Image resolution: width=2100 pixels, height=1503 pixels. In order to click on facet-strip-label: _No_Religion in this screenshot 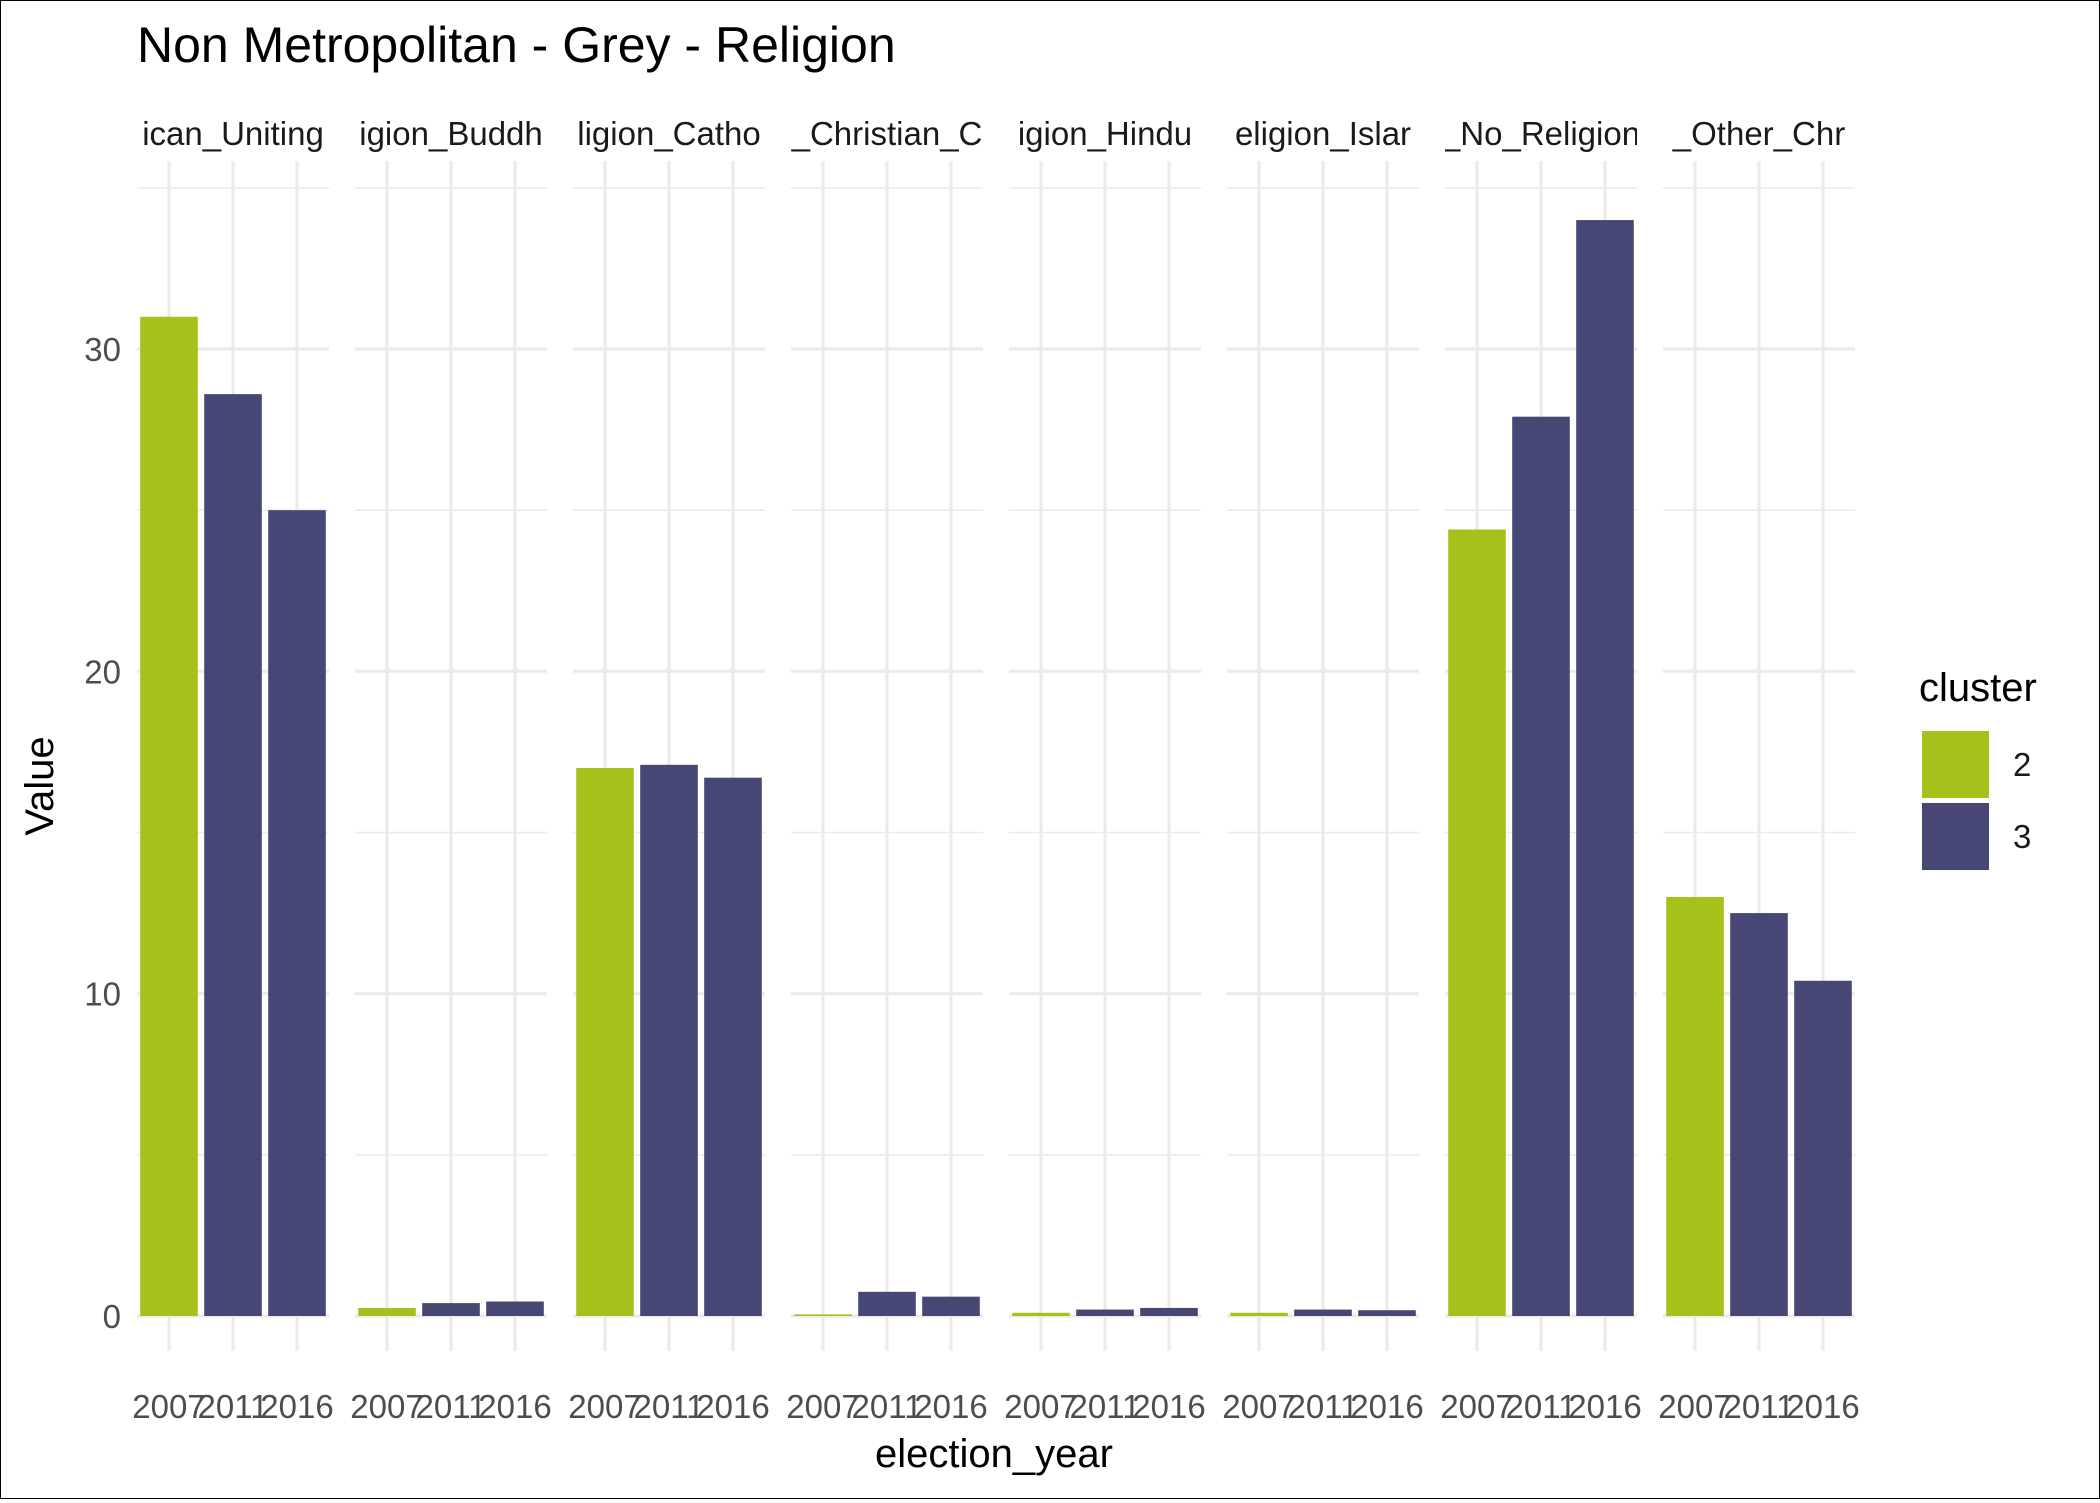, I will do `click(1540, 133)`.